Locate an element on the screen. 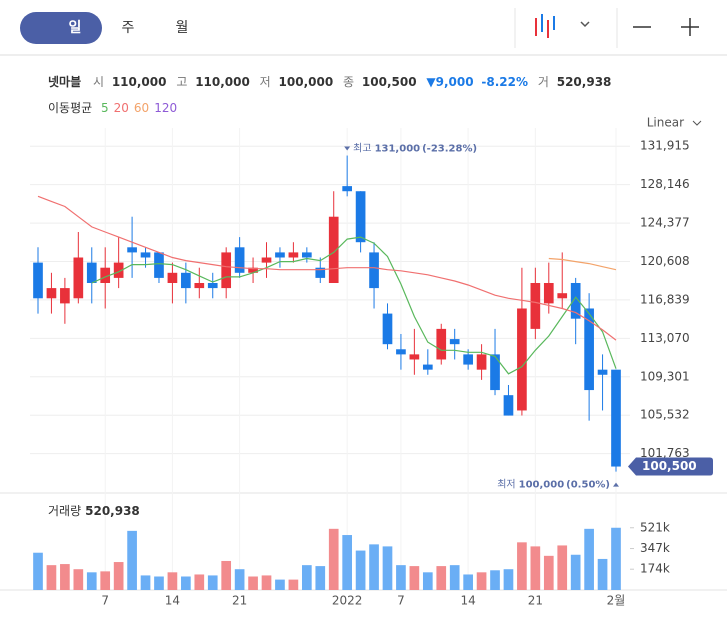 This screenshot has width=727, height=634. quote-label: 종 is located at coordinates (348, 82).